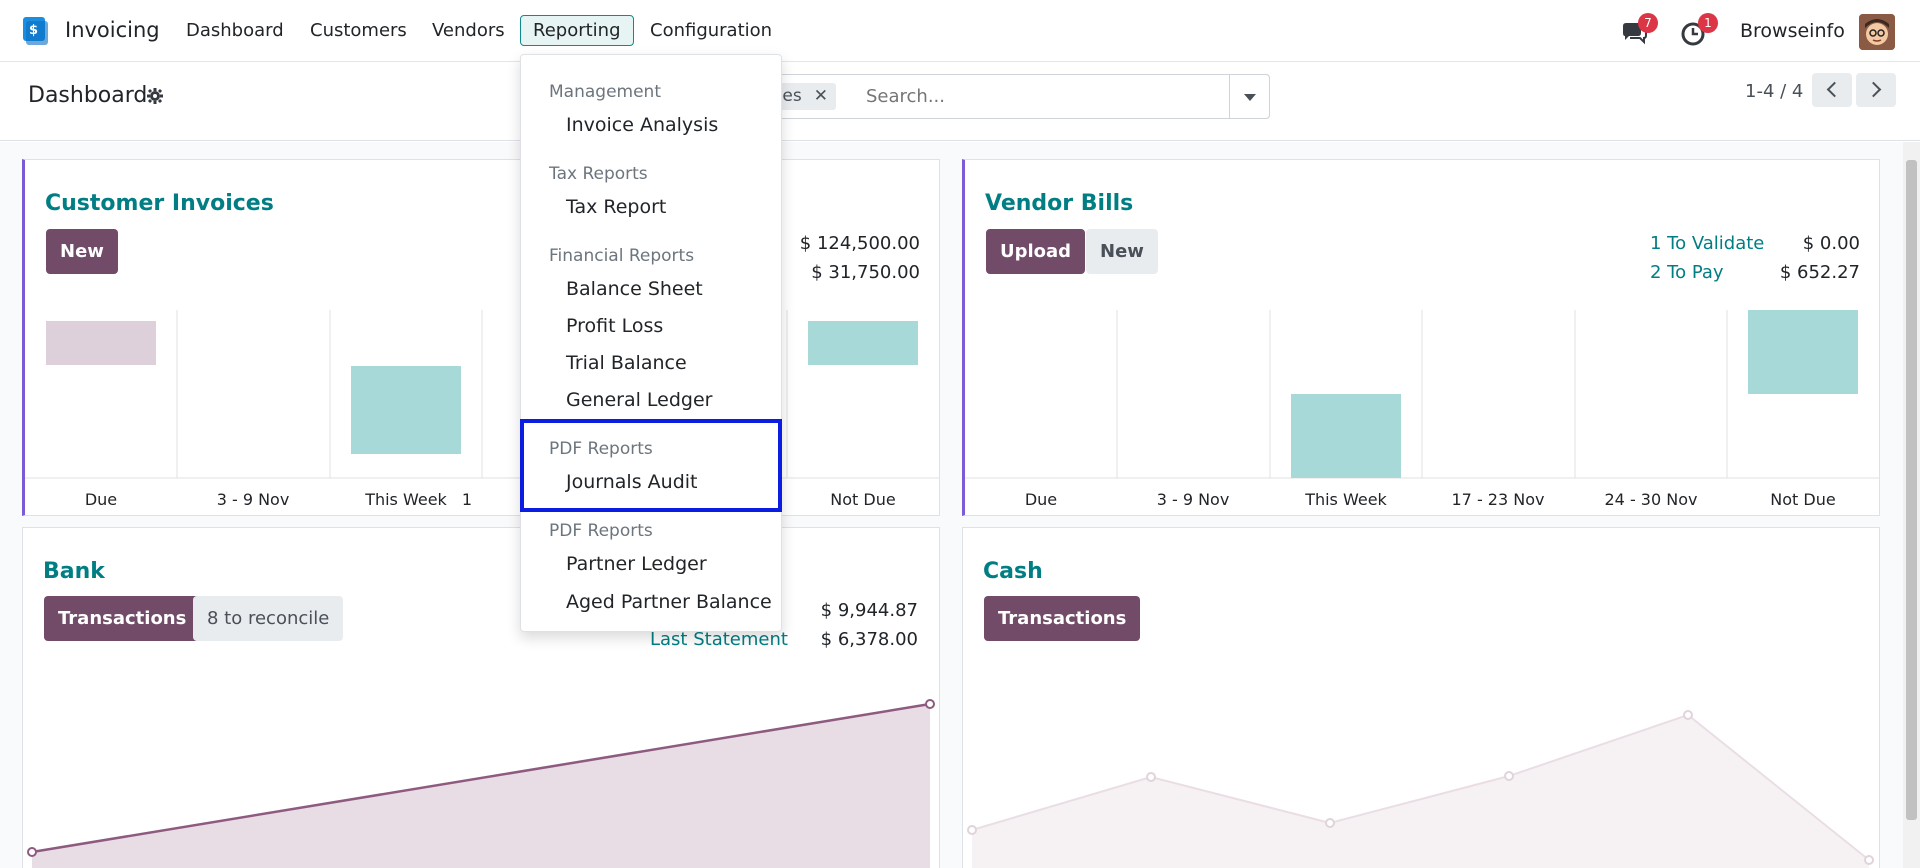 The image size is (1920, 868). What do you see at coordinates (1635, 34) in the screenshot?
I see `chat-icon` at bounding box center [1635, 34].